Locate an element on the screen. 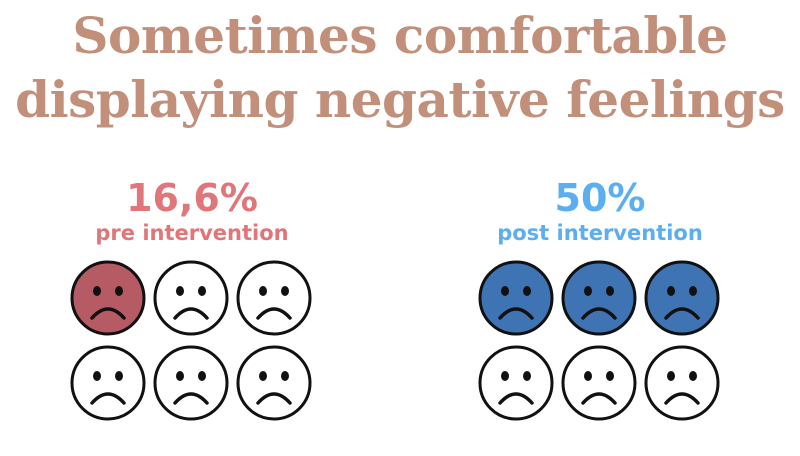 The width and height of the screenshot is (800, 456). post-label: post intervention is located at coordinates (600, 233).